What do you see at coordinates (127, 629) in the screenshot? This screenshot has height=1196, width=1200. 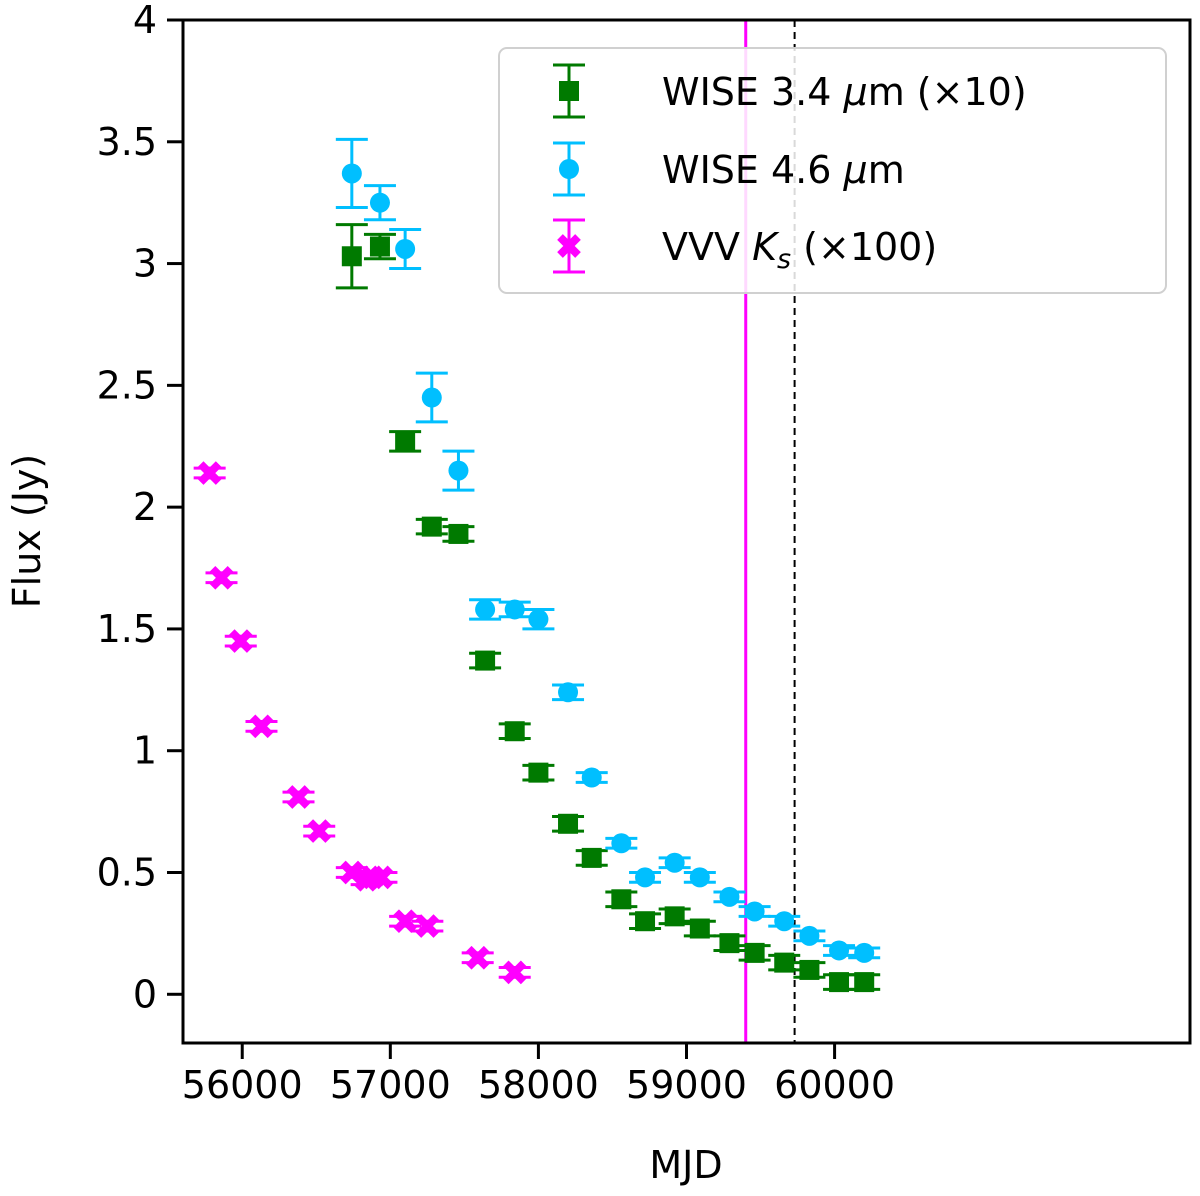 I see `y-tick-label: 1.5` at bounding box center [127, 629].